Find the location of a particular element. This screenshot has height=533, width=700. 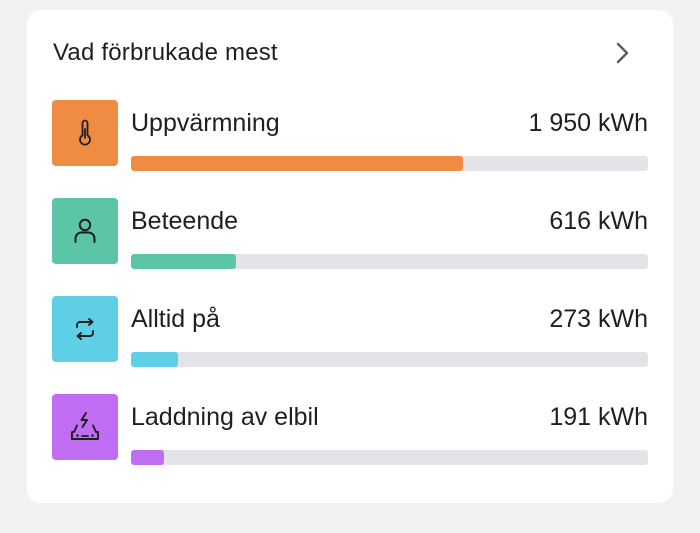

category-value: 191 kWh is located at coordinates (598, 417).